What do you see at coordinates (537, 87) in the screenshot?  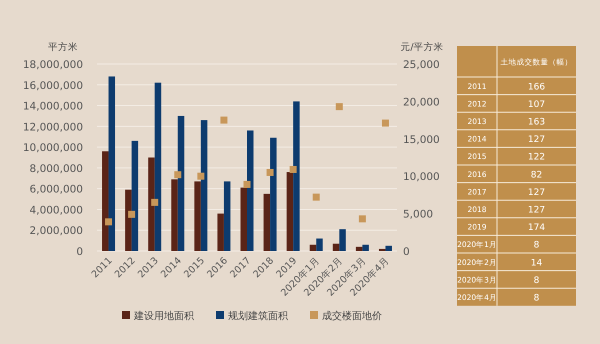 I see `data-label: 166` at bounding box center [537, 87].